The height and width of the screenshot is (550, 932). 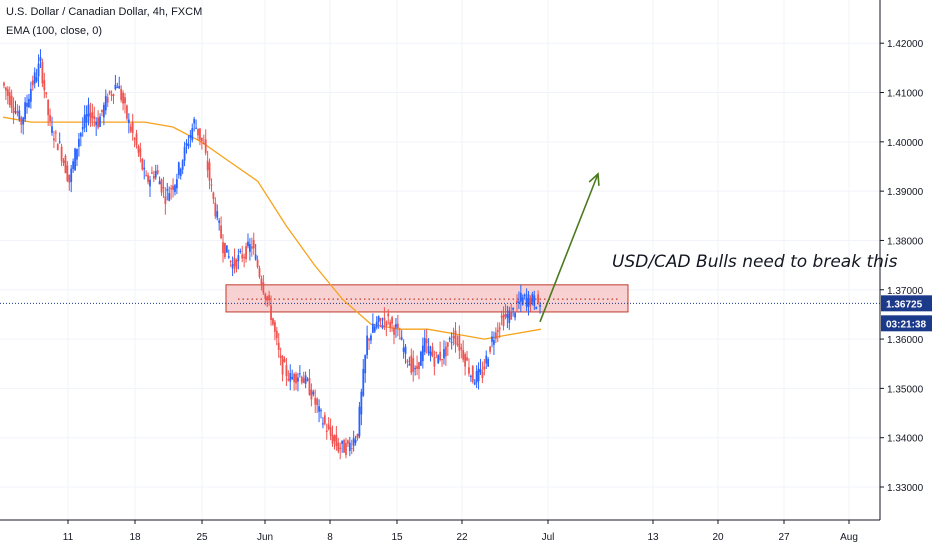 What do you see at coordinates (905, 44) in the screenshot?
I see `y-tick-label: 1.42000` at bounding box center [905, 44].